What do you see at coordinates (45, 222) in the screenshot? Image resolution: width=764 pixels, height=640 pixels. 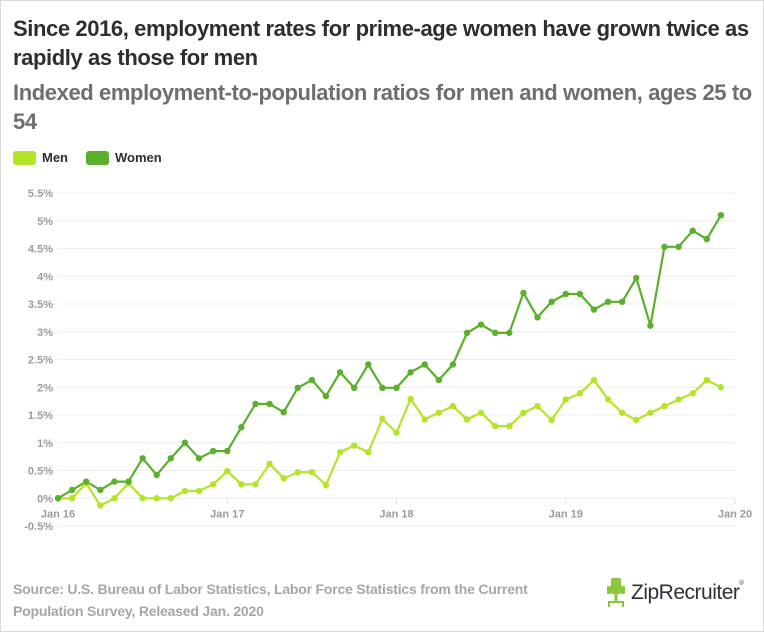 I see `y-tick-label: 5%` at bounding box center [45, 222].